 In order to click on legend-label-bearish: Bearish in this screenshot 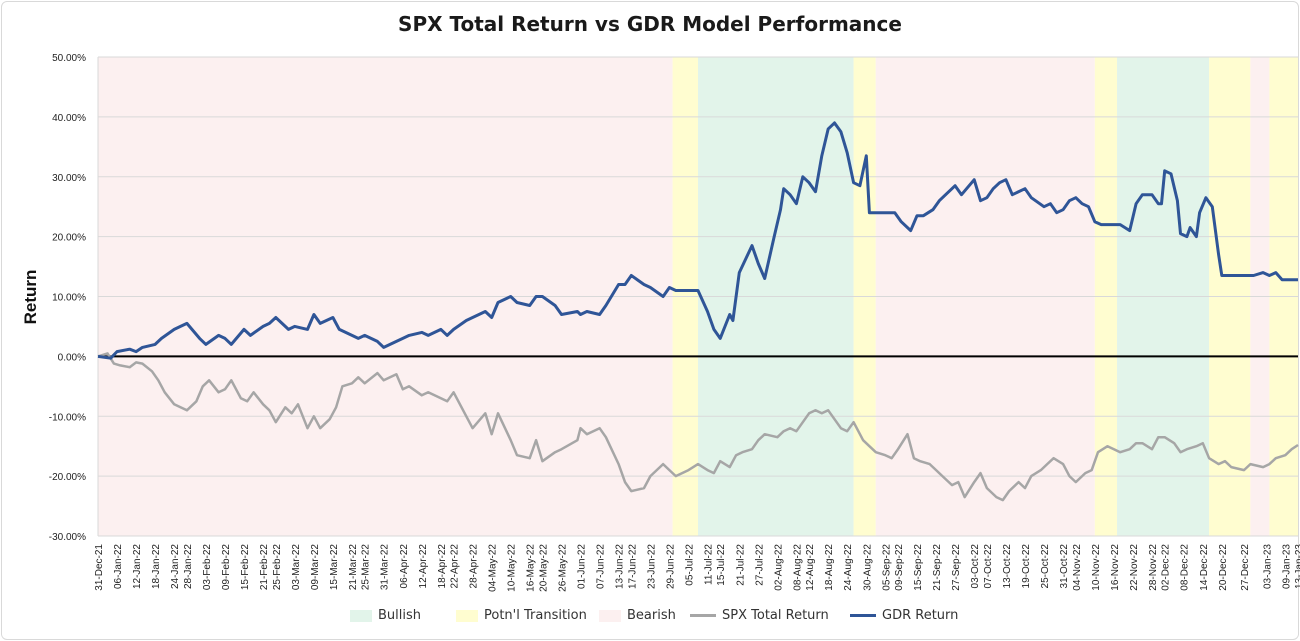, I will do `click(651, 615)`.